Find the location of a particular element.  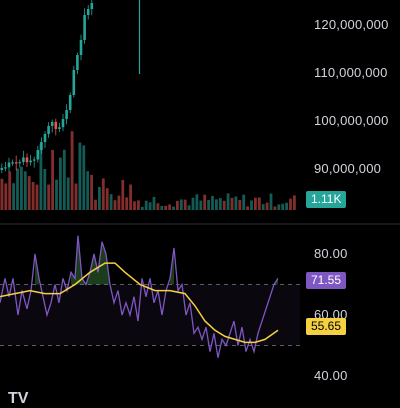

rsi-overbought-fill is located at coordinates (90, 260).